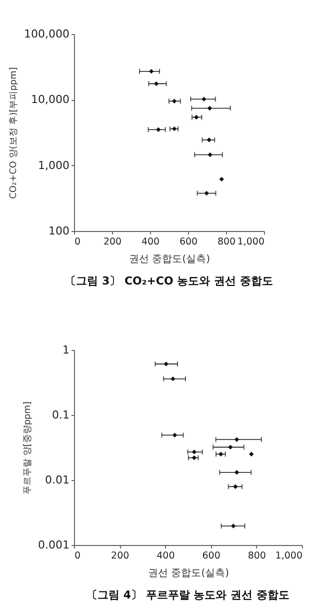  I want to click on y-tick-label: 10,000, so click(50, 99).